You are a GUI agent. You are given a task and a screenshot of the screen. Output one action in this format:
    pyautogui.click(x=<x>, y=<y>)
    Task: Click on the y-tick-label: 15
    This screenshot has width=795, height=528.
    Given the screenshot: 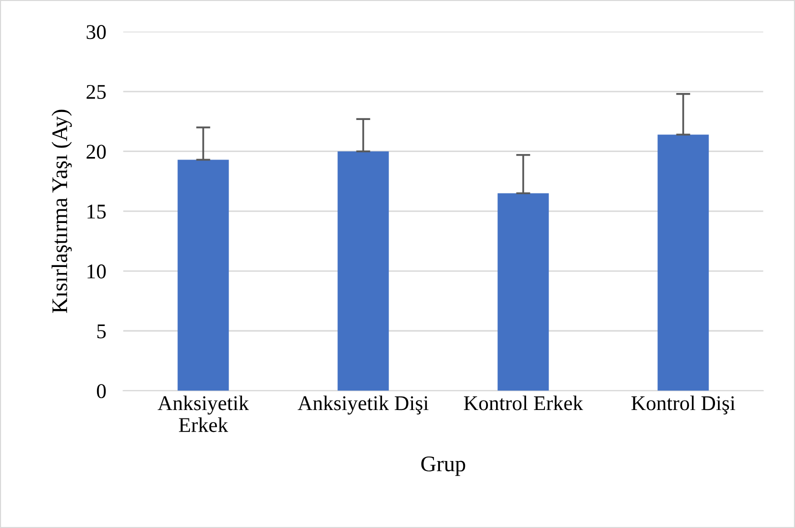 What is the action you would take?
    pyautogui.click(x=97, y=211)
    